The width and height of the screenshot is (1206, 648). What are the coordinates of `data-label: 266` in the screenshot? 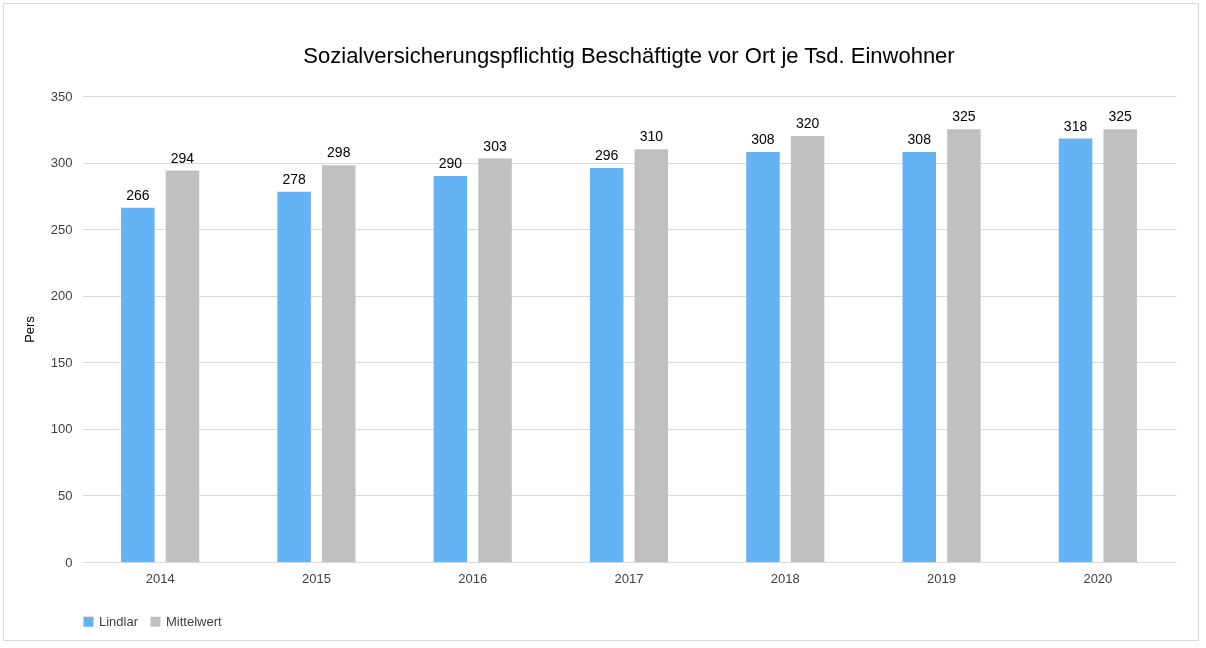 It's located at (138, 194).